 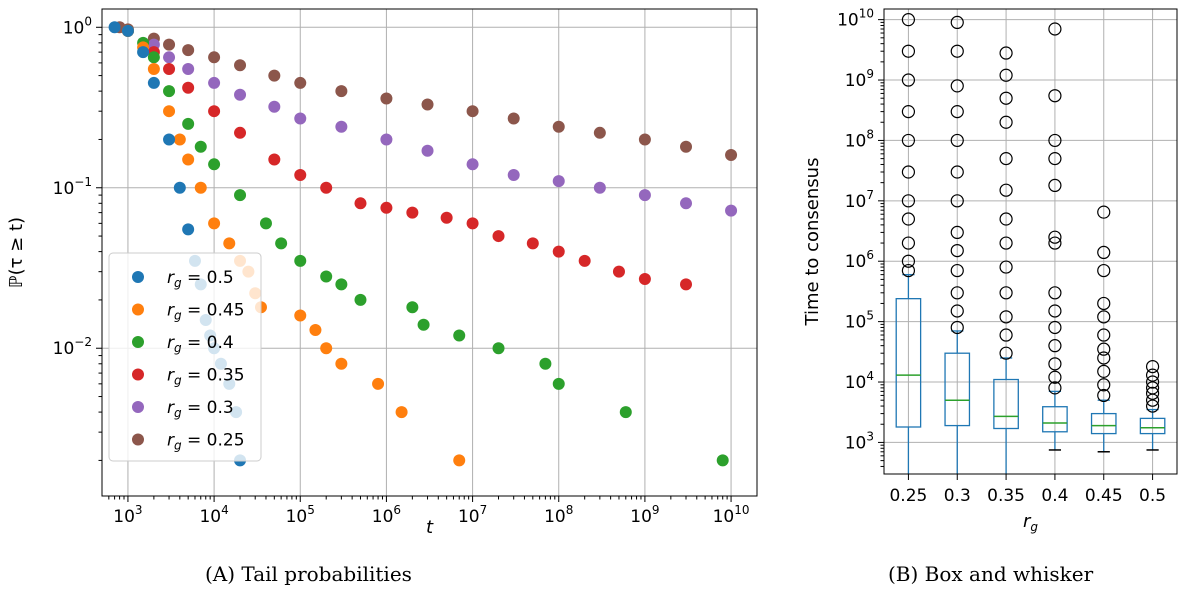 What do you see at coordinates (812, 242) in the screenshot?
I see `y-axis-label: Time to consensus` at bounding box center [812, 242].